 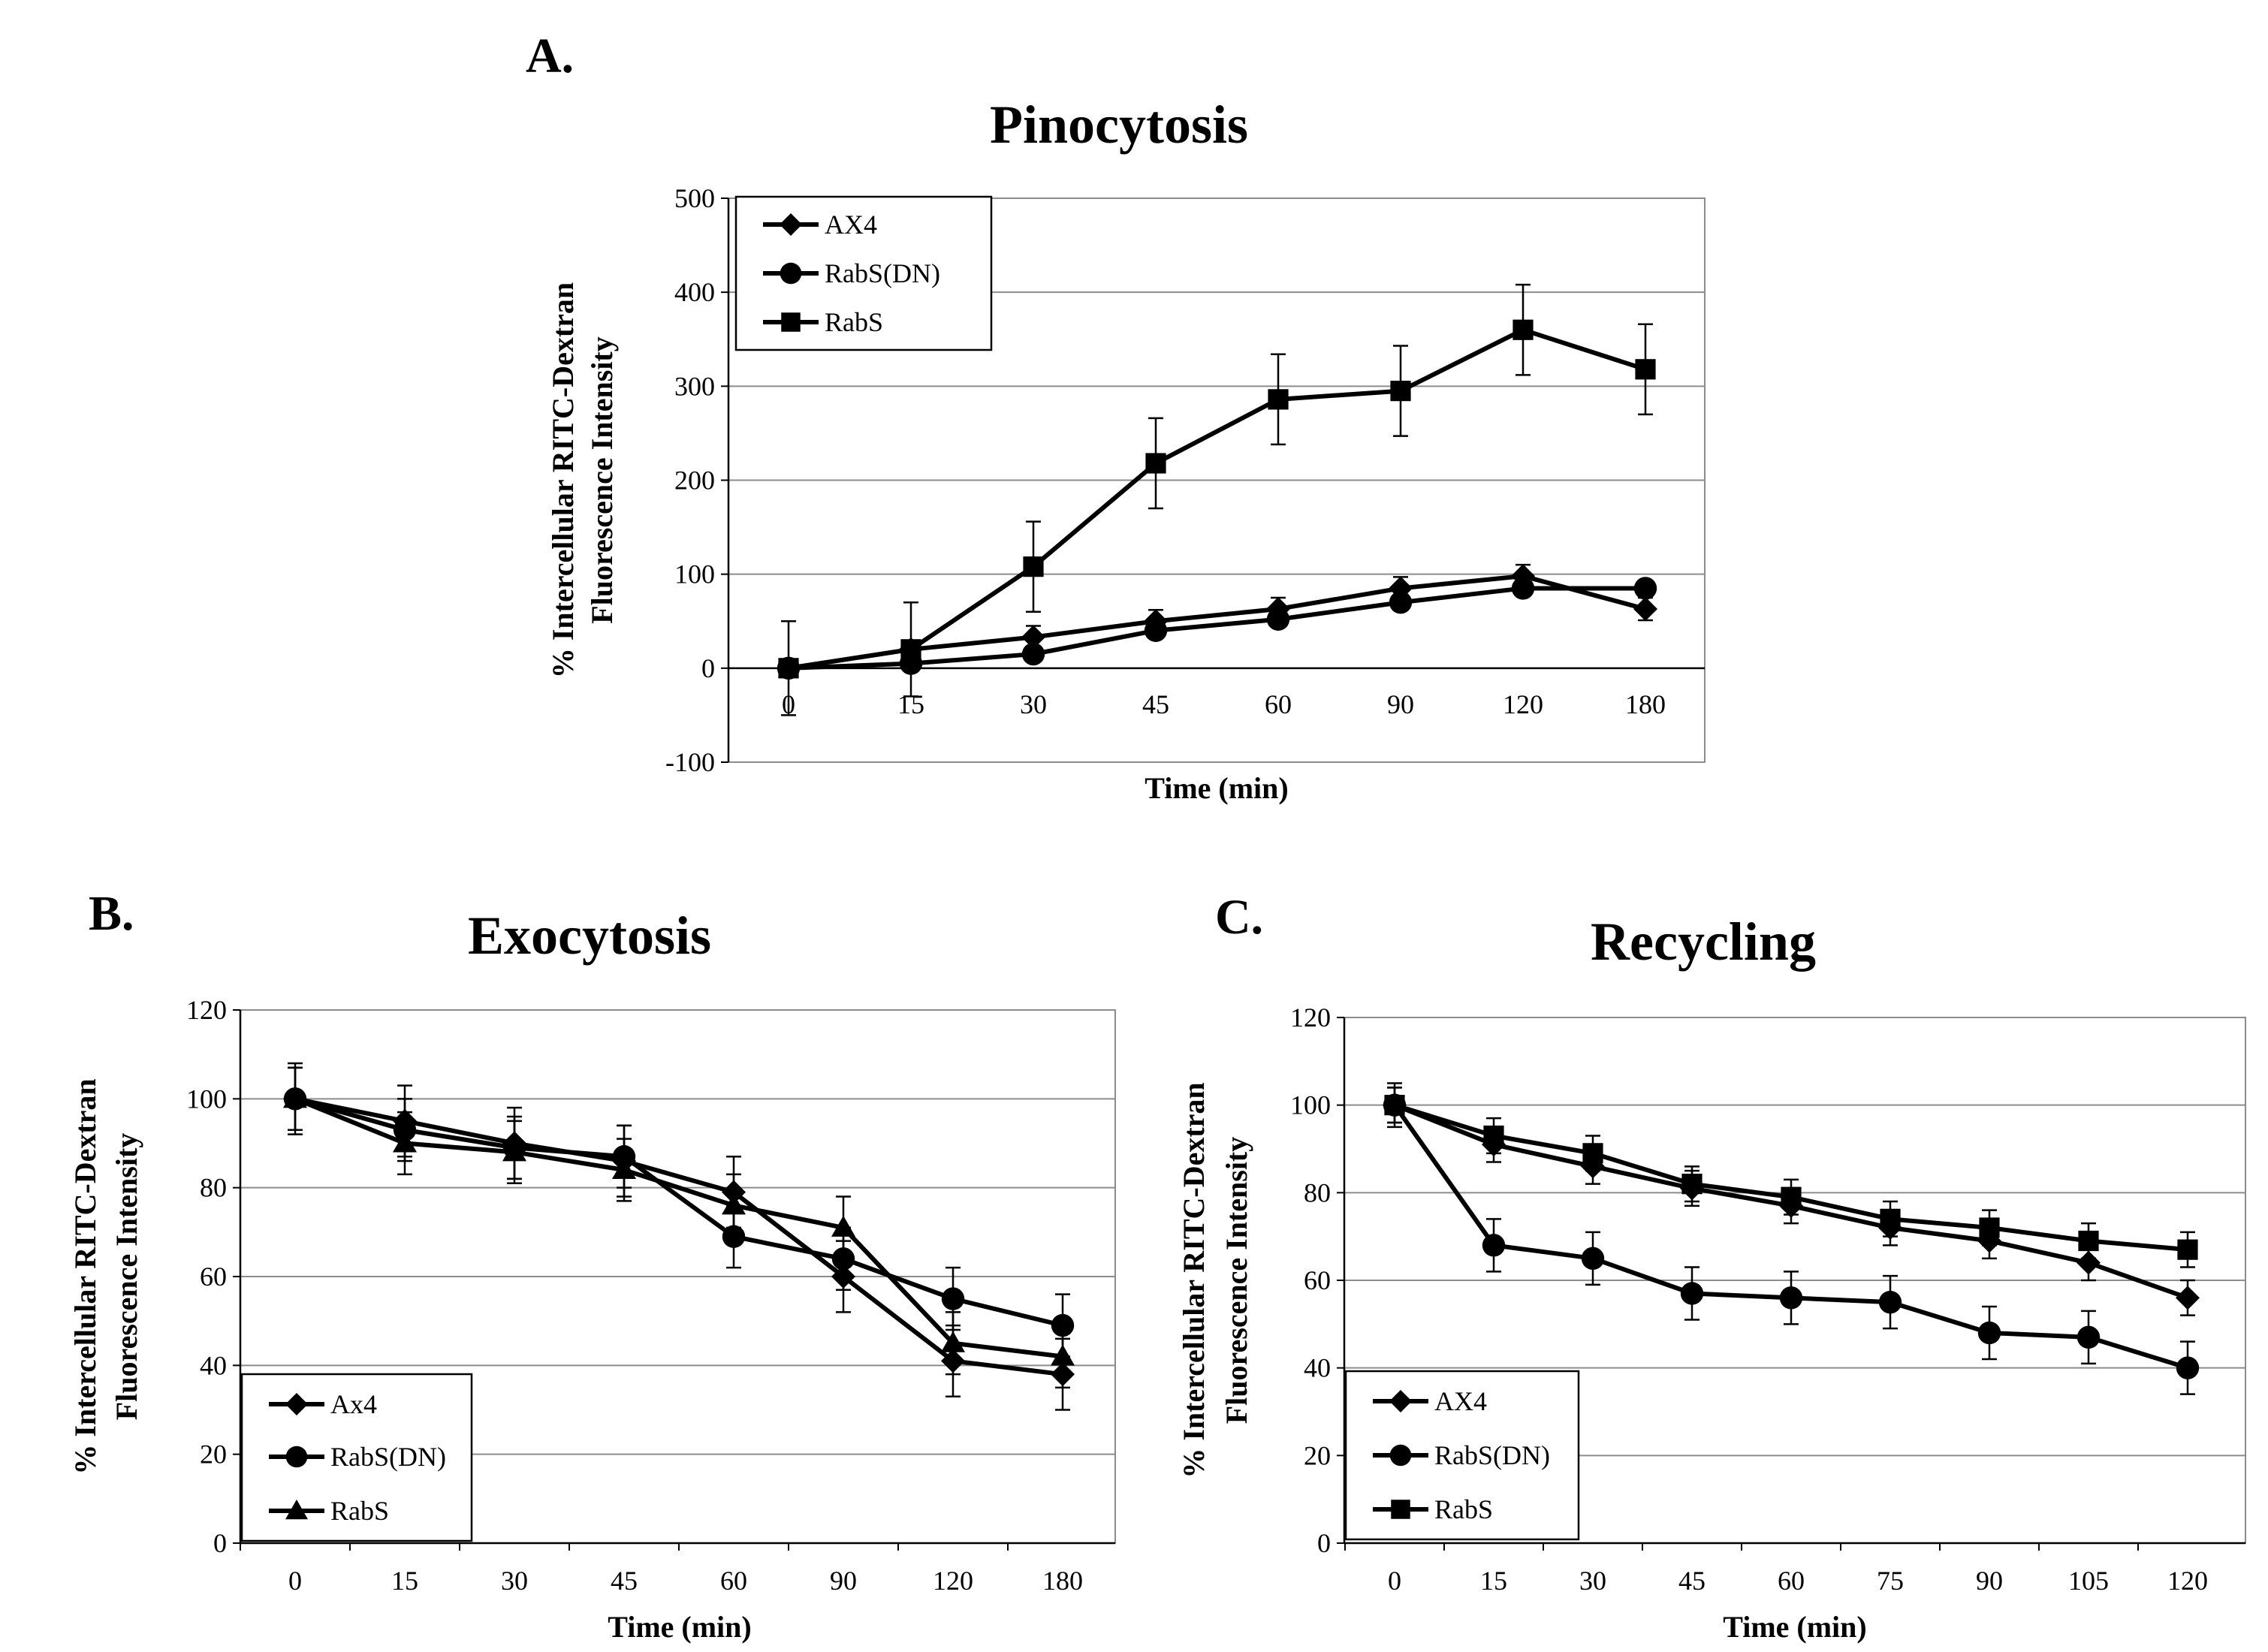 I want to click on recycling-x-tick-label: 15, so click(x=1493, y=1581).